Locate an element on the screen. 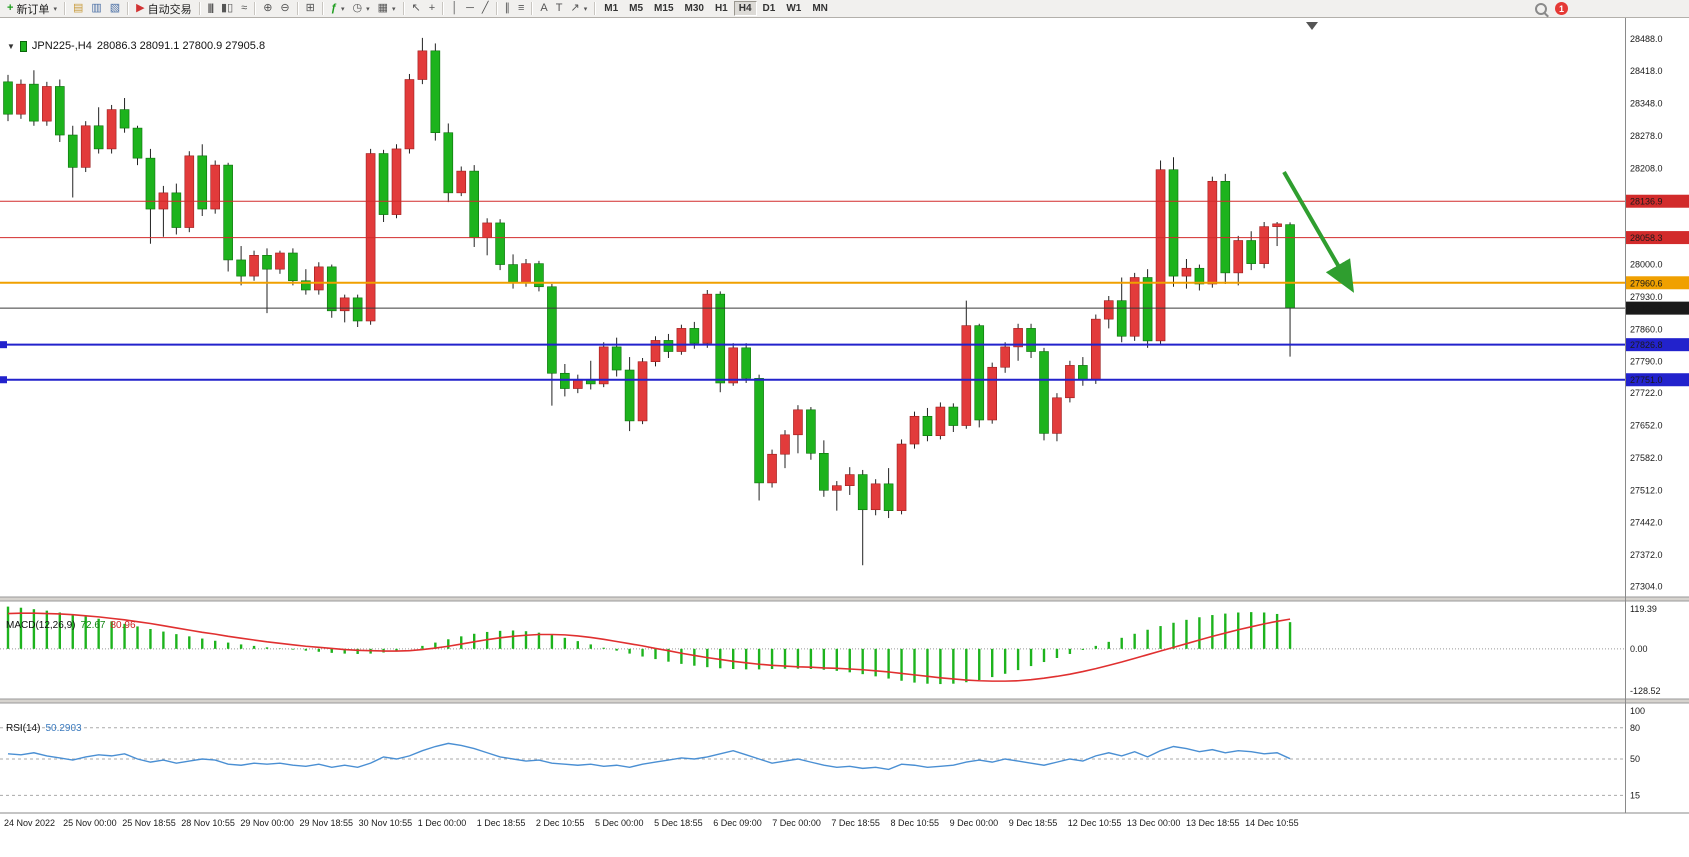  macd-axis-label: -128.52 is located at coordinates (1645, 691).